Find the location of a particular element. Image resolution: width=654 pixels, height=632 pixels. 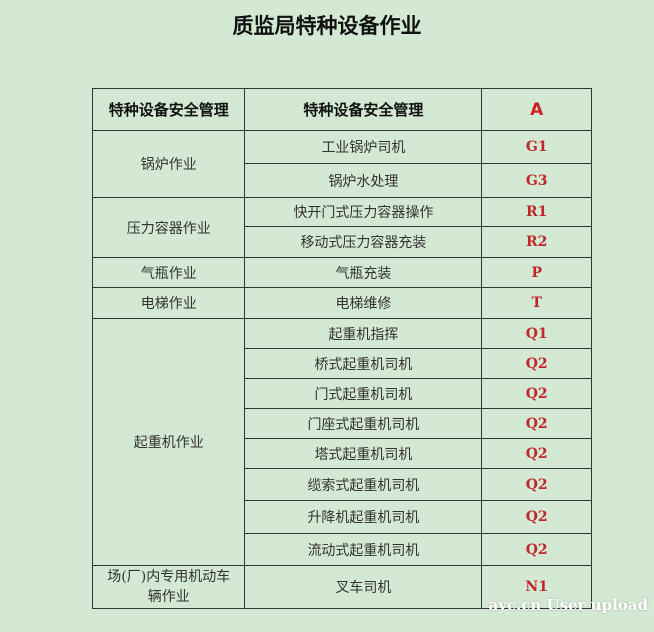

table-row: 升降机起重机司机 Q2 is located at coordinates (342, 517).